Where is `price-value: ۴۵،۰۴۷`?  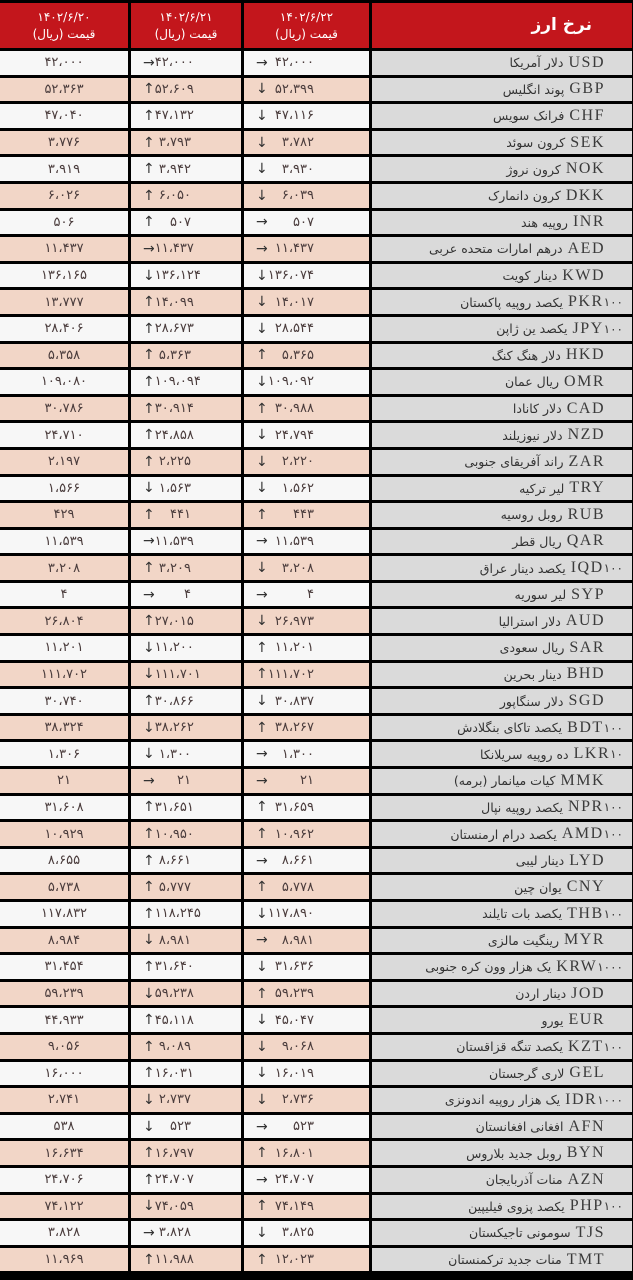 price-value: ۴۵،۰۴۷ is located at coordinates (294, 1020).